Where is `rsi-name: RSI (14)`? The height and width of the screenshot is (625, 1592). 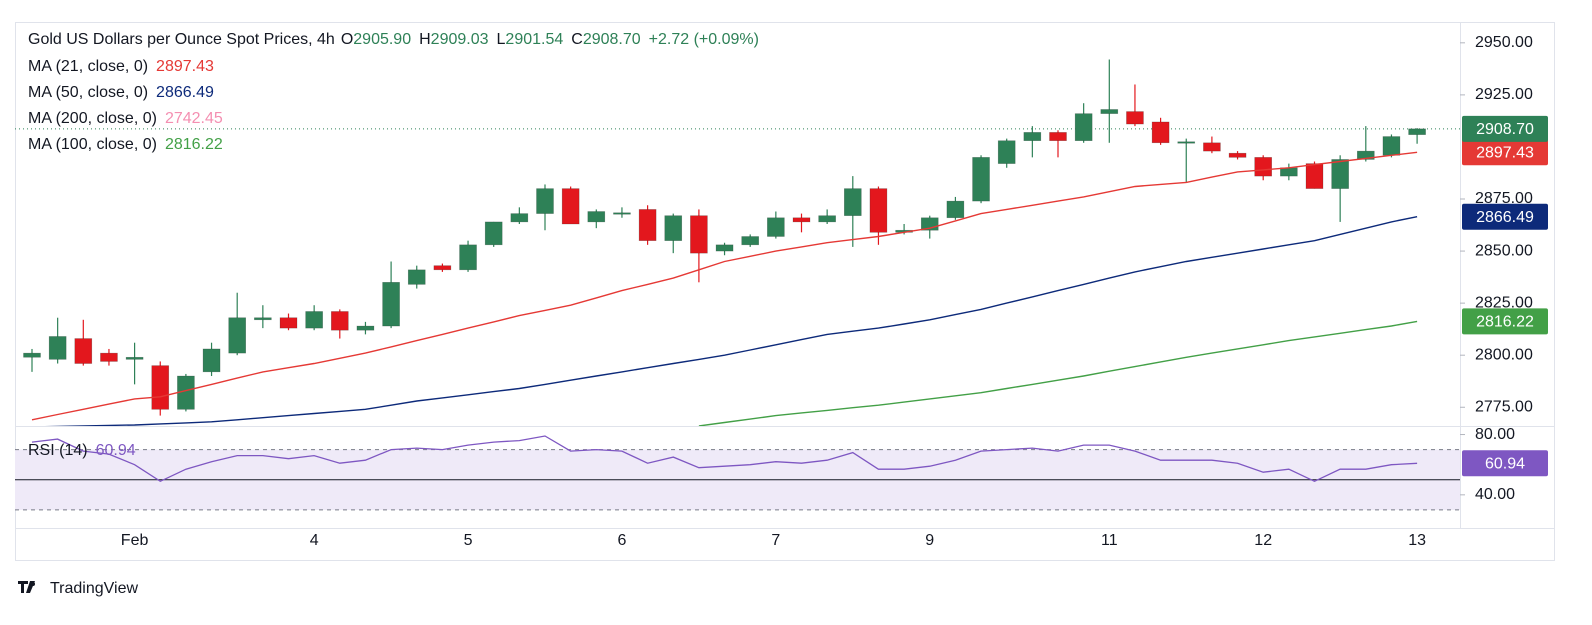
rsi-name: RSI (14) is located at coordinates (58, 450).